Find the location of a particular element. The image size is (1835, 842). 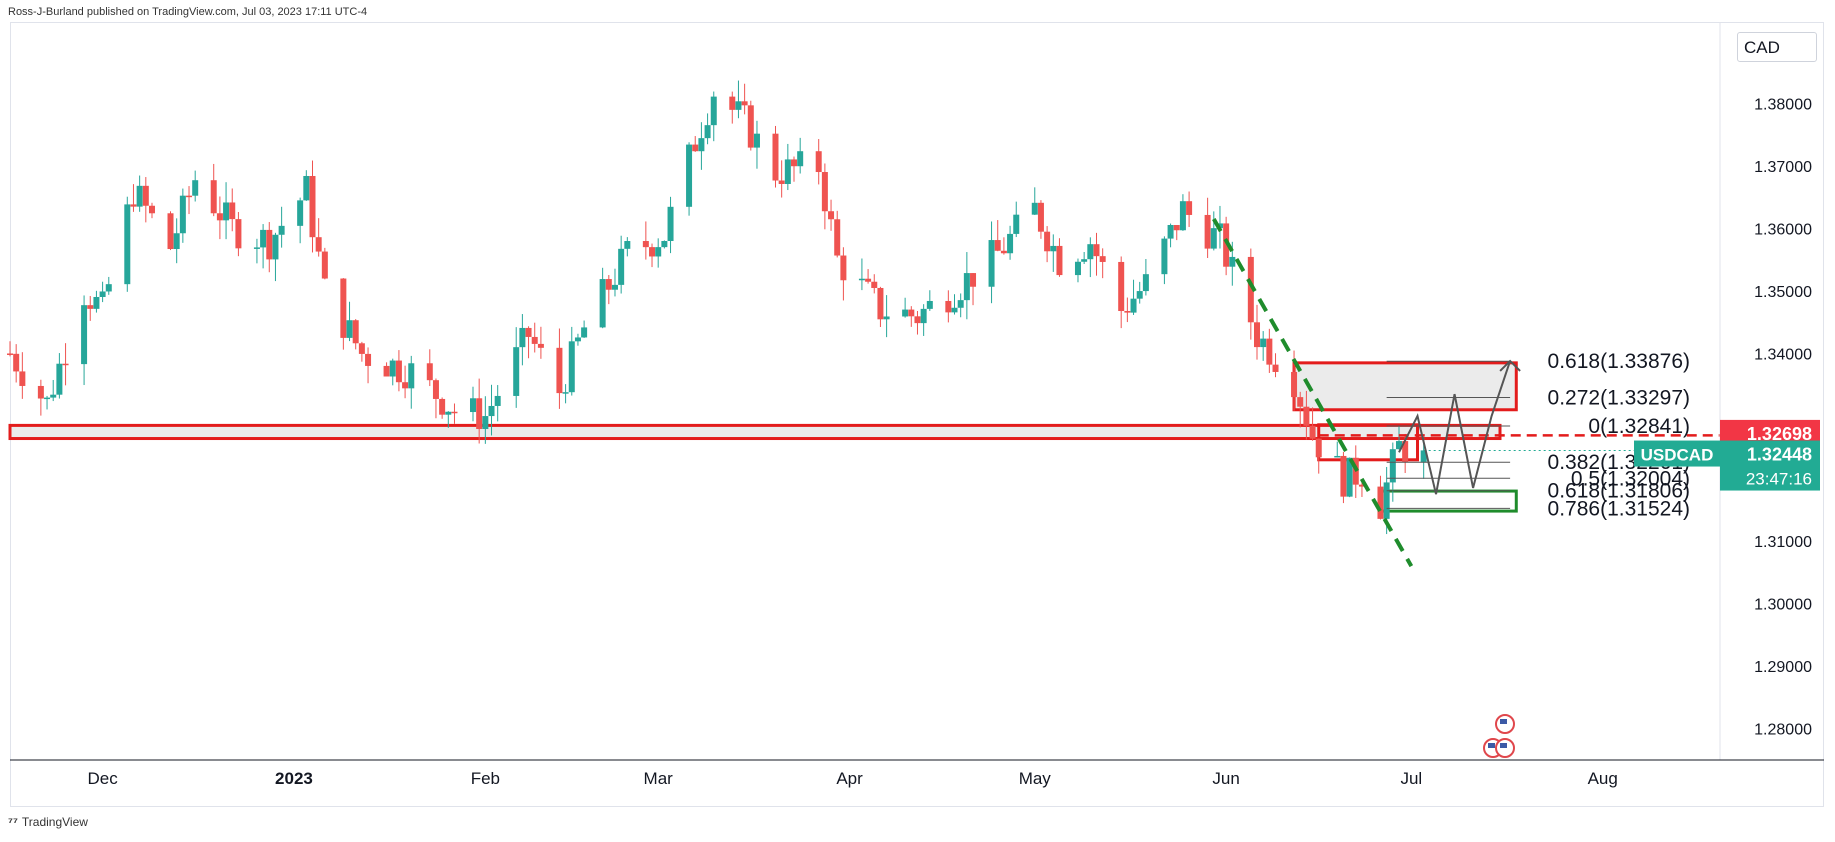

symbol-text: USDCAD is located at coordinates (1677, 455).